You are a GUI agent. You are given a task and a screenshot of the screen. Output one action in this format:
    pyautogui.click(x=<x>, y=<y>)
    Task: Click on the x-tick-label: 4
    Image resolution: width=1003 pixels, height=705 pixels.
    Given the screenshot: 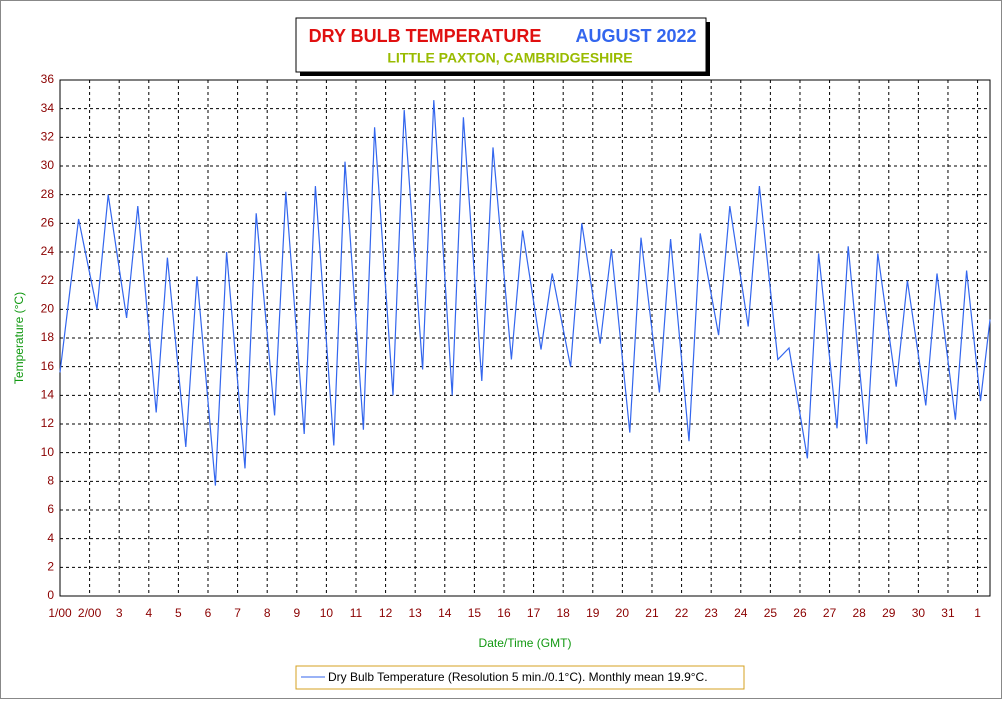 What is the action you would take?
    pyautogui.click(x=148, y=613)
    